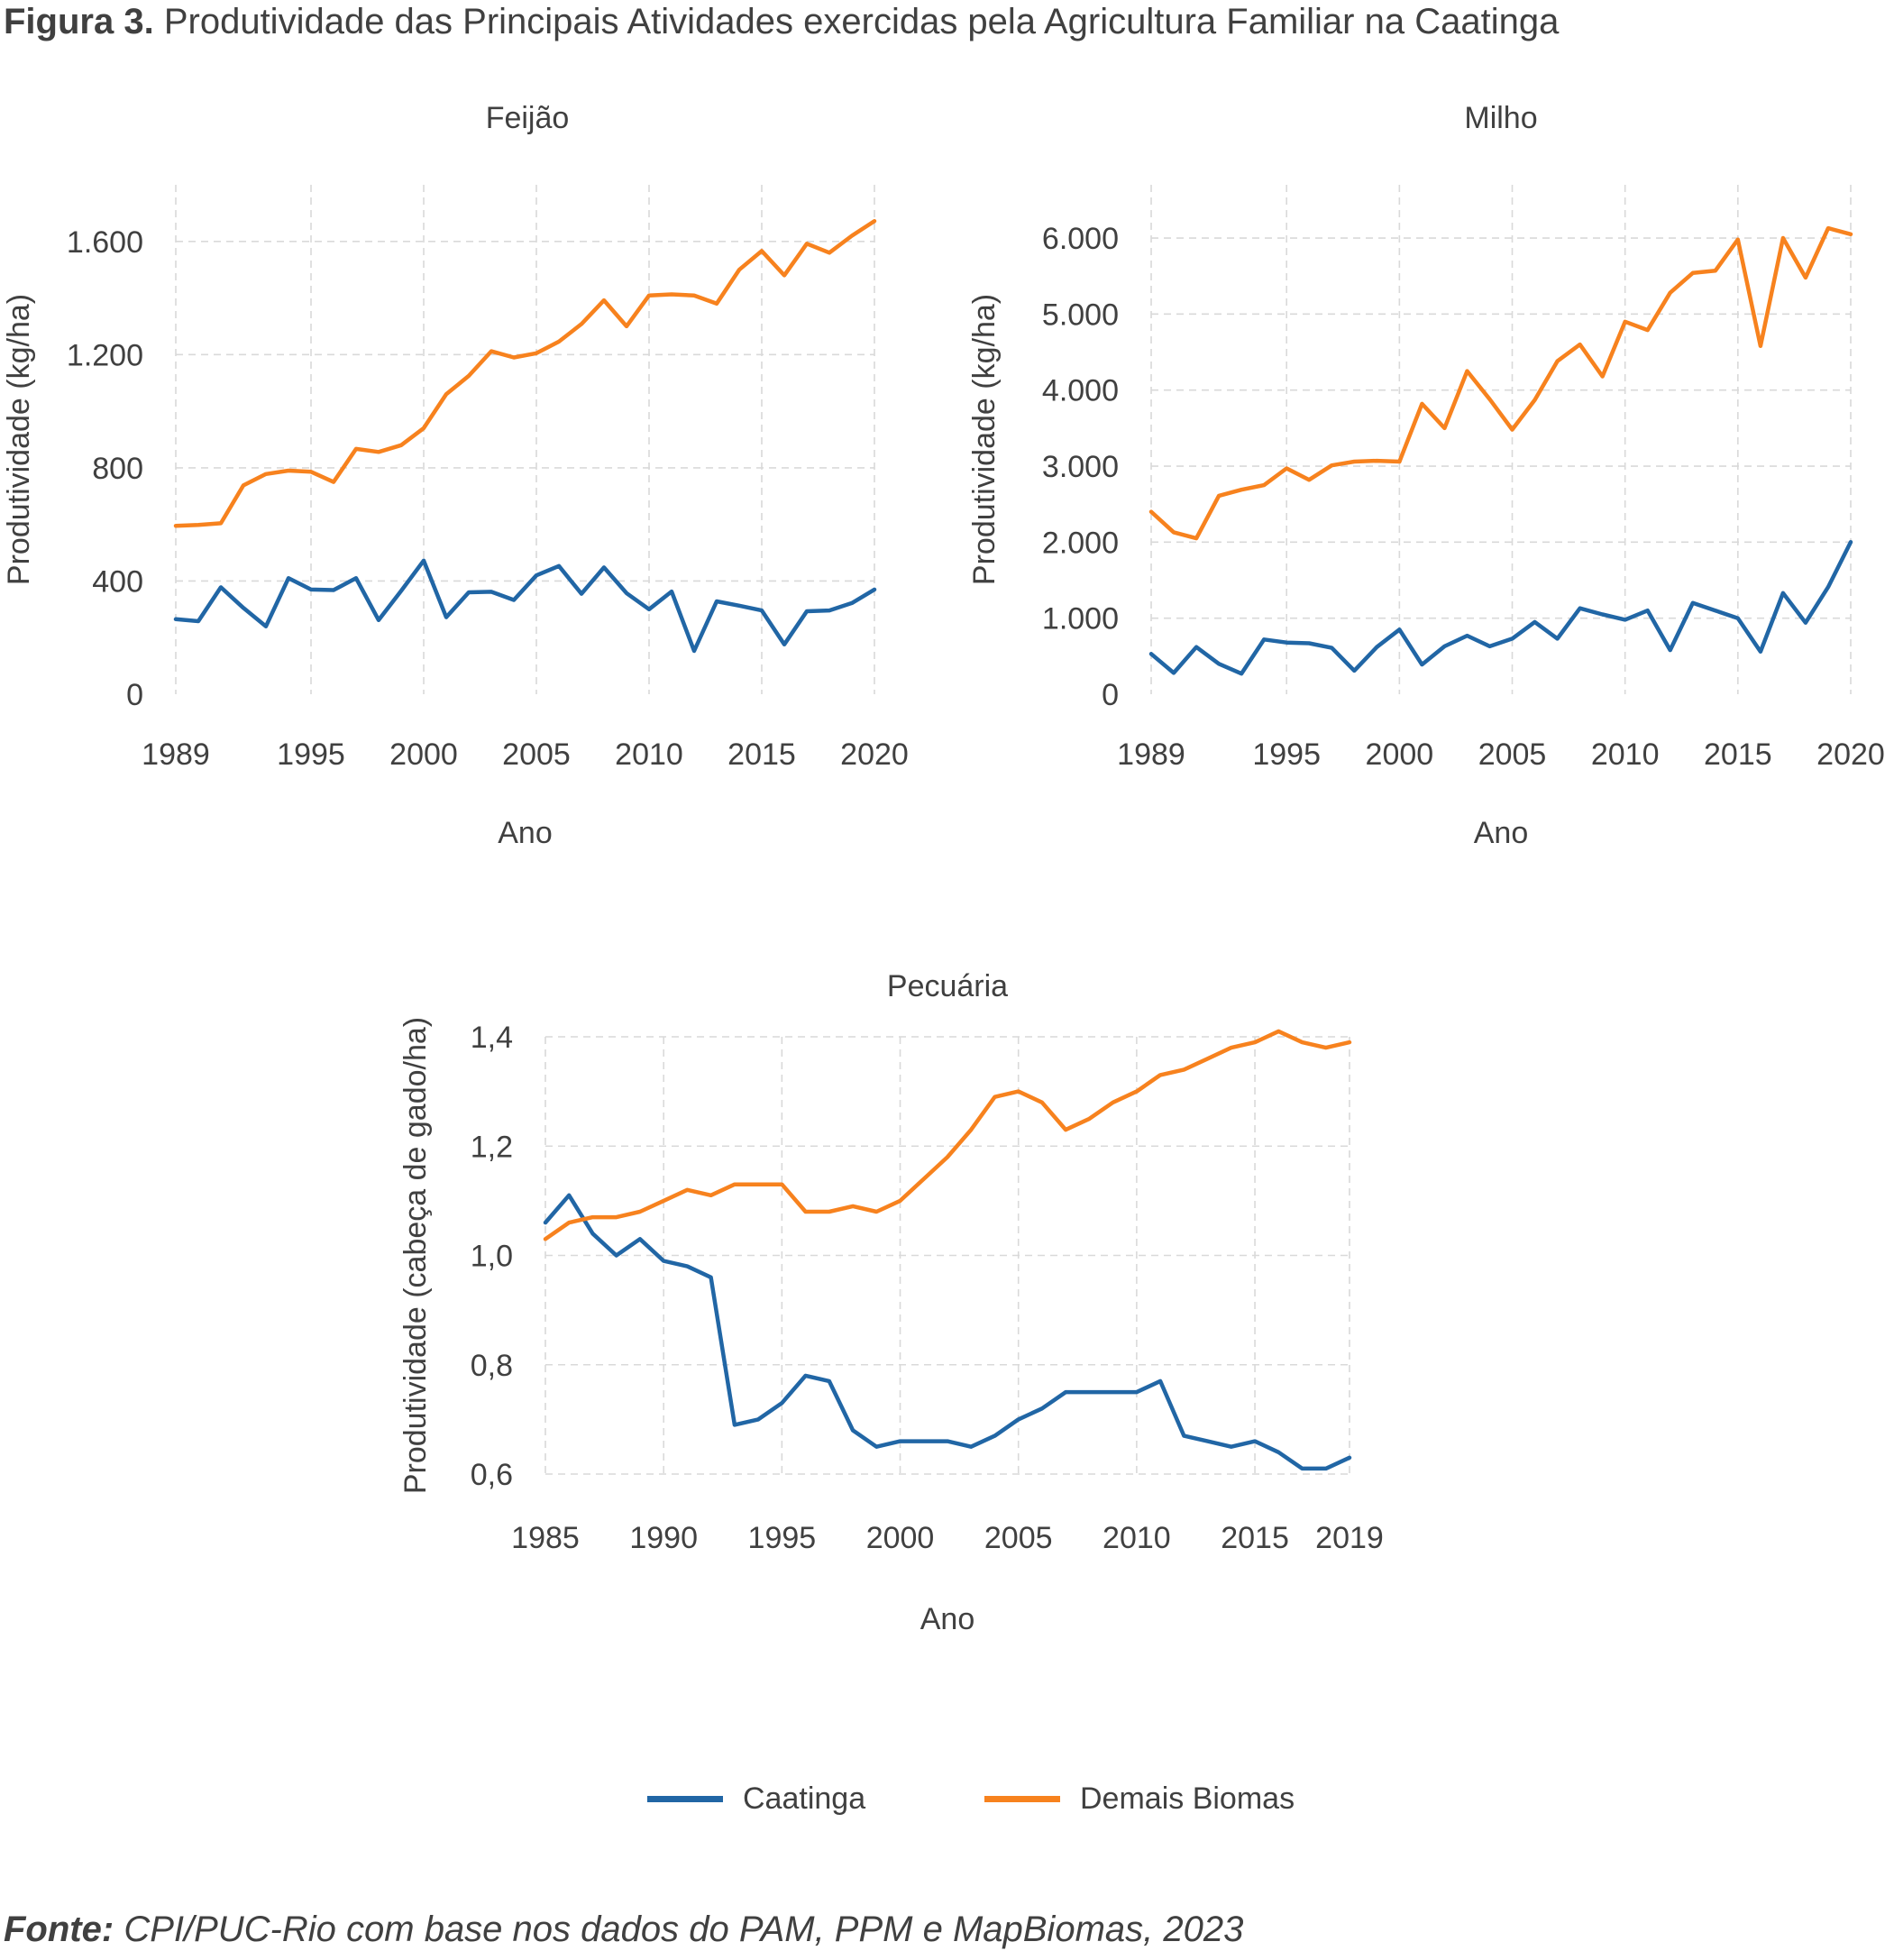 The width and height of the screenshot is (1894, 1960). Describe the element at coordinates (1137, 1538) in the screenshot. I see `pecuaria-xtick-label: 2010` at that location.